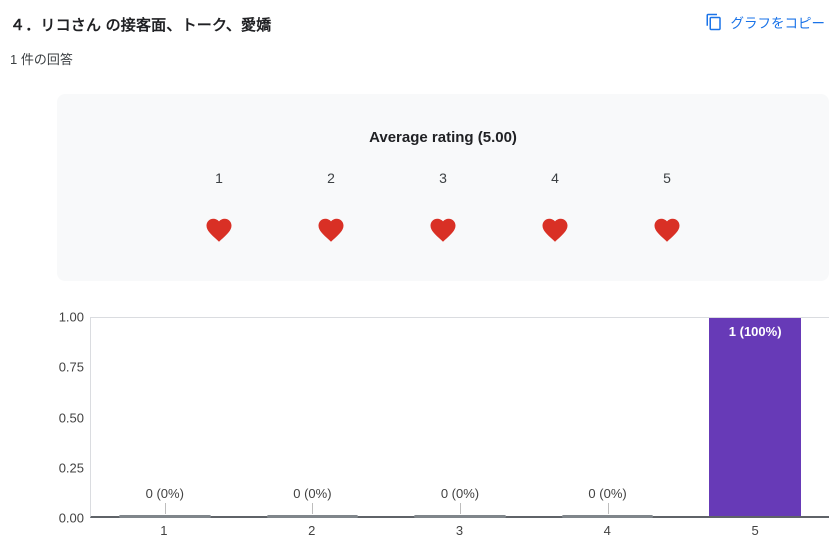 The width and height of the screenshot is (829, 538). Describe the element at coordinates (443, 137) in the screenshot. I see `average-rating-title: Average rating (5.00)` at that location.